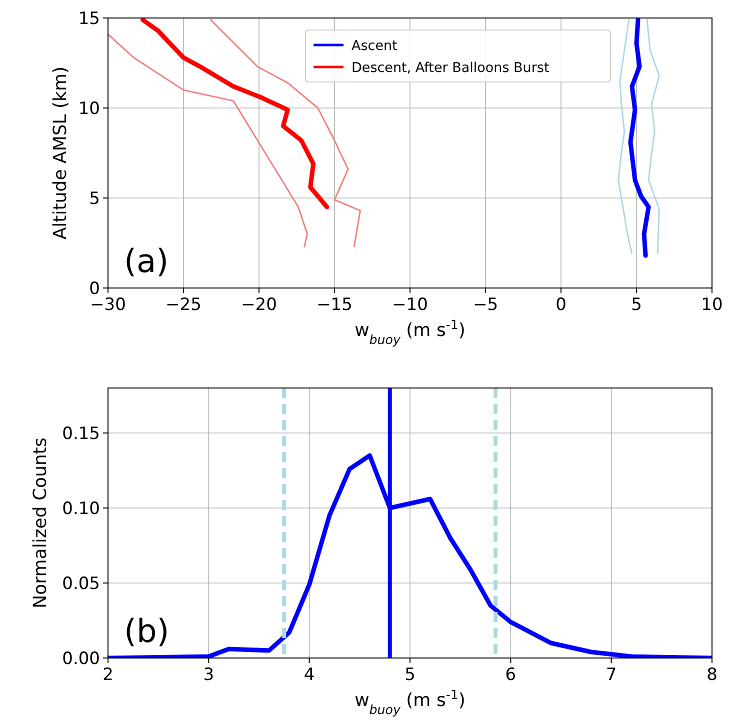 Image resolution: width=730 pixels, height=728 pixels. What do you see at coordinates (485, 305) in the screenshot?
I see `x-tick-label: −5` at bounding box center [485, 305].